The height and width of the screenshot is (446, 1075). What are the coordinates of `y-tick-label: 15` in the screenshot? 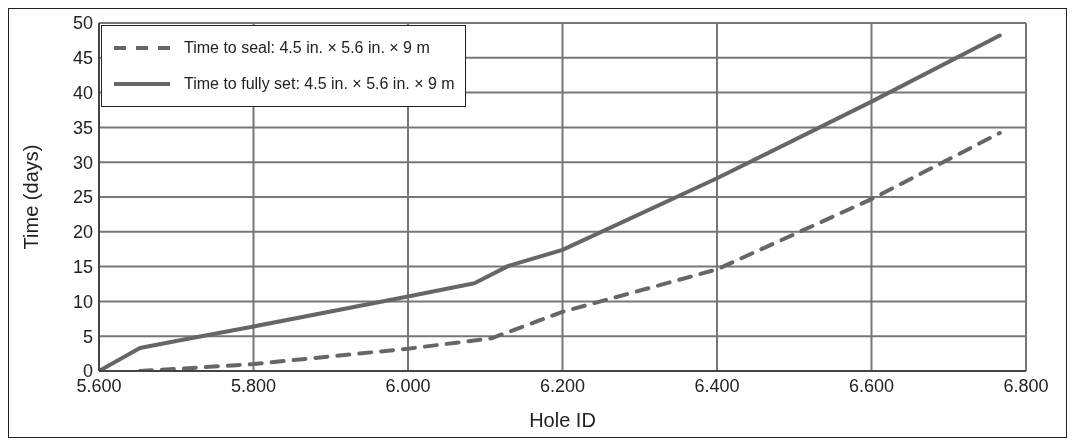 It's located at (82, 266).